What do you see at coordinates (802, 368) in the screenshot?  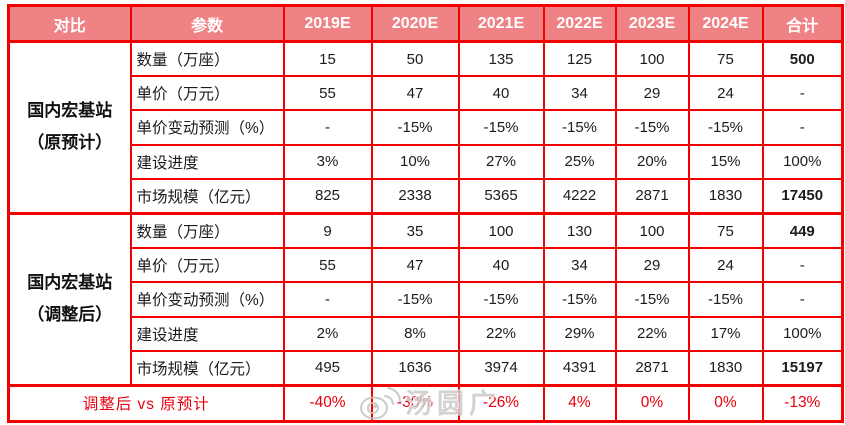 I see `cell-total: 15197` at bounding box center [802, 368].